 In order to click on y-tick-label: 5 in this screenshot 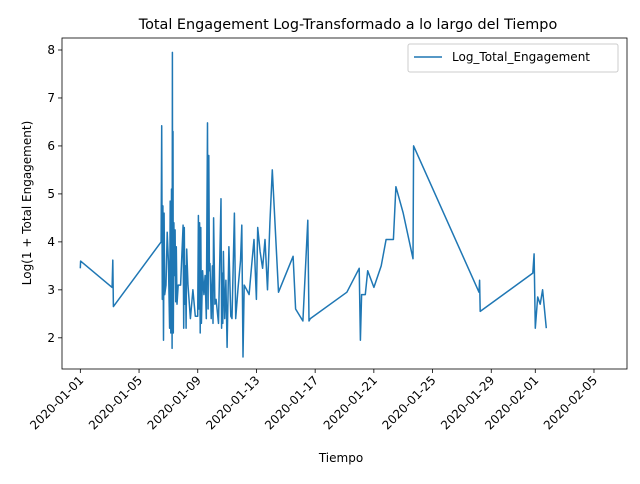, I will do `click(51, 194)`.